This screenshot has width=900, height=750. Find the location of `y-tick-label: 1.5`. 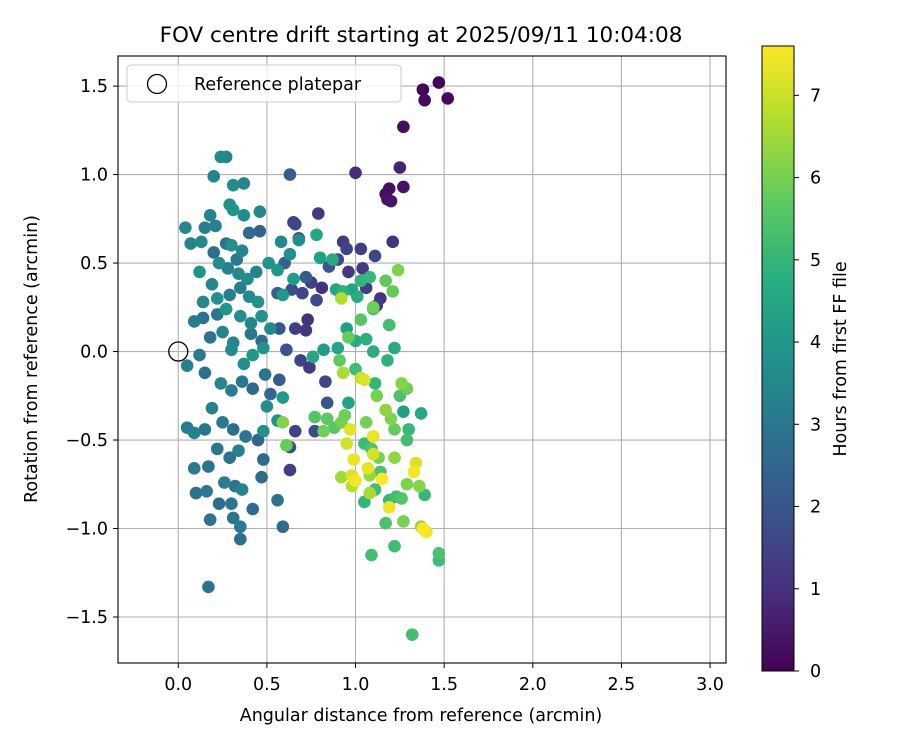

y-tick-label: 1.5 is located at coordinates (94, 87).